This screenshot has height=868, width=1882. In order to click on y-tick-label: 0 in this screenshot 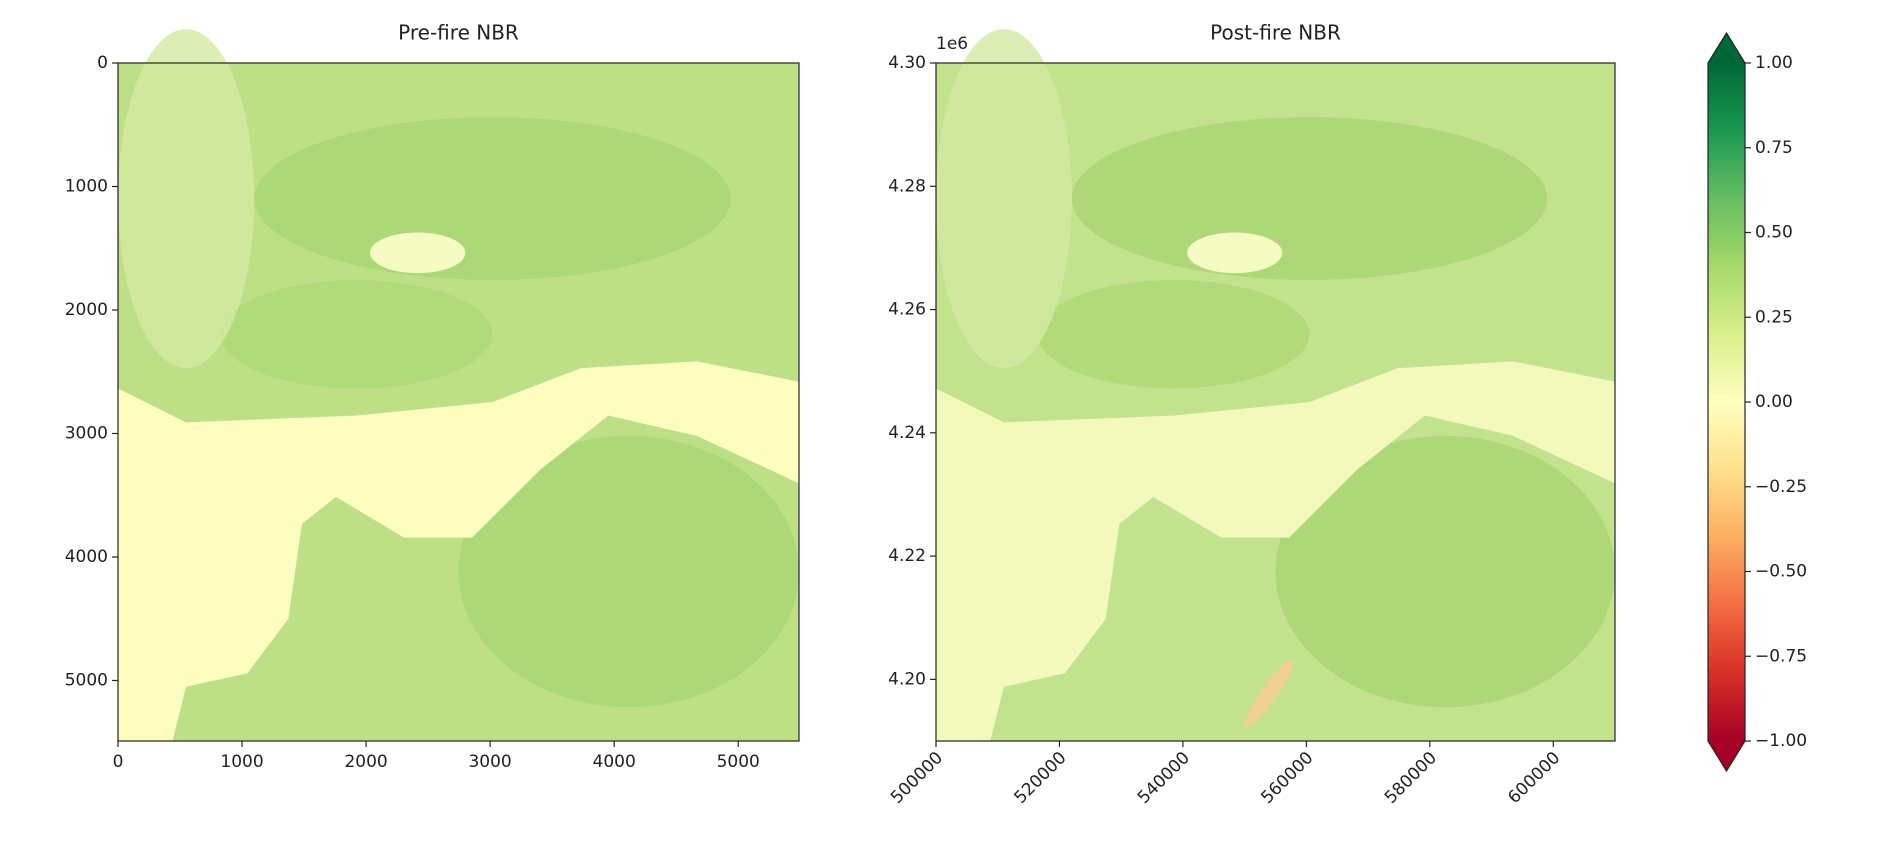, I will do `click(102, 63)`.